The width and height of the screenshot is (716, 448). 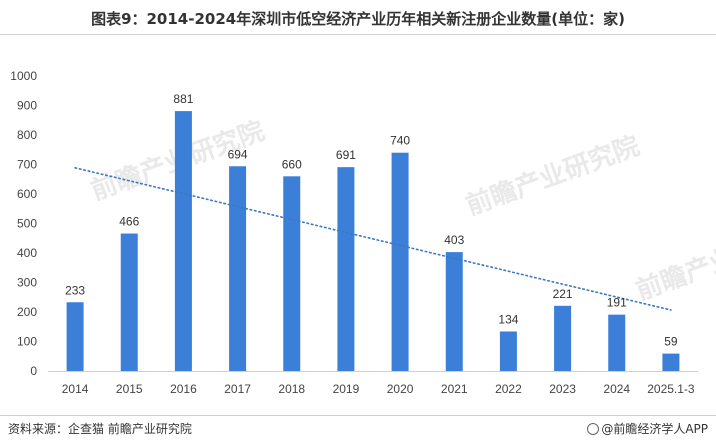 I want to click on bar-2022, so click(x=508, y=351).